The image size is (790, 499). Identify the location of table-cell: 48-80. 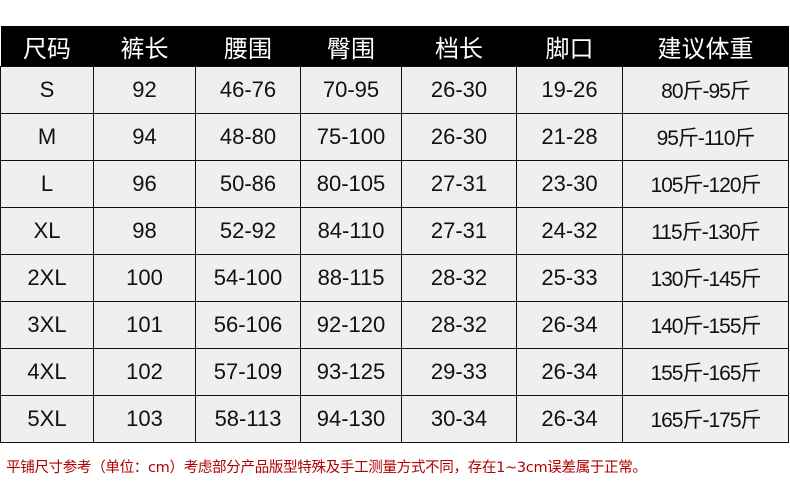
(248, 137).